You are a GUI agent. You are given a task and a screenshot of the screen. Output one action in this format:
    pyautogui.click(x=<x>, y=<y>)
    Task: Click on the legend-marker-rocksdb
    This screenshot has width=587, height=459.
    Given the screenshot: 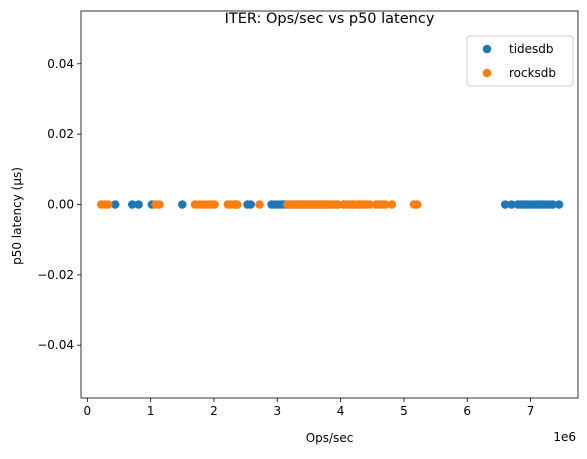 What is the action you would take?
    pyautogui.click(x=487, y=73)
    